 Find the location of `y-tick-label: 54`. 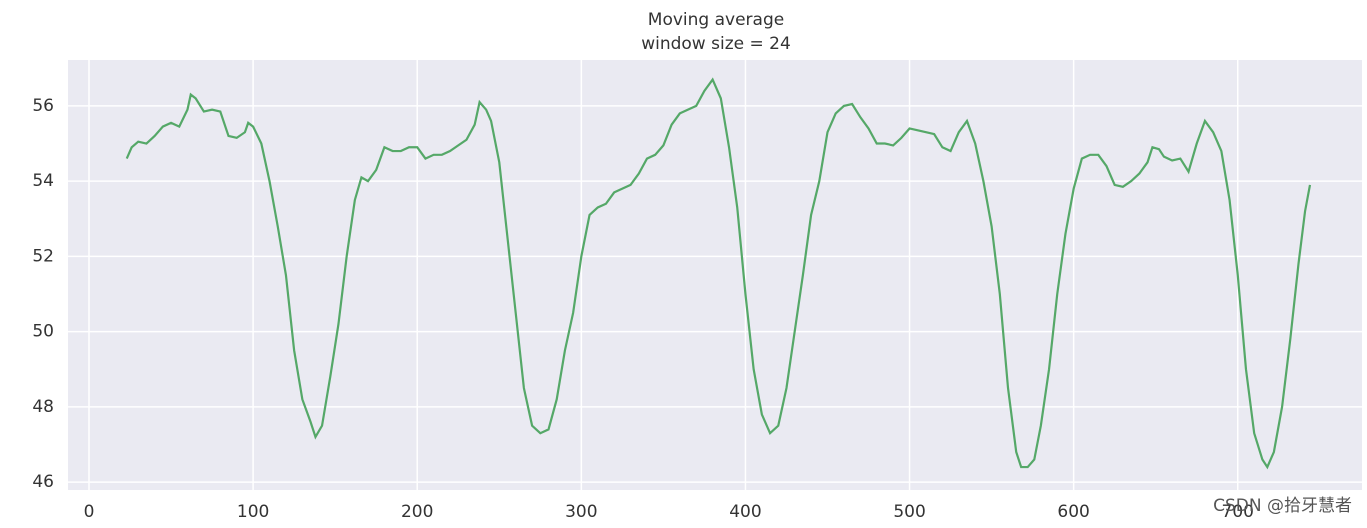

y-tick-label: 54 is located at coordinates (43, 181).